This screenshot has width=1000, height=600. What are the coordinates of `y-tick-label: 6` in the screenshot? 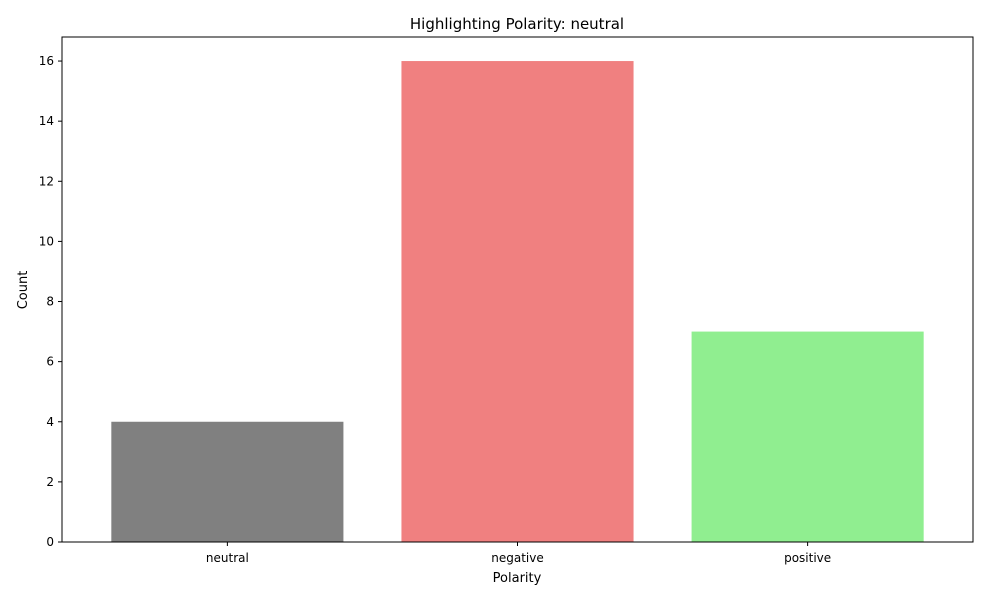 It's located at (50, 362).